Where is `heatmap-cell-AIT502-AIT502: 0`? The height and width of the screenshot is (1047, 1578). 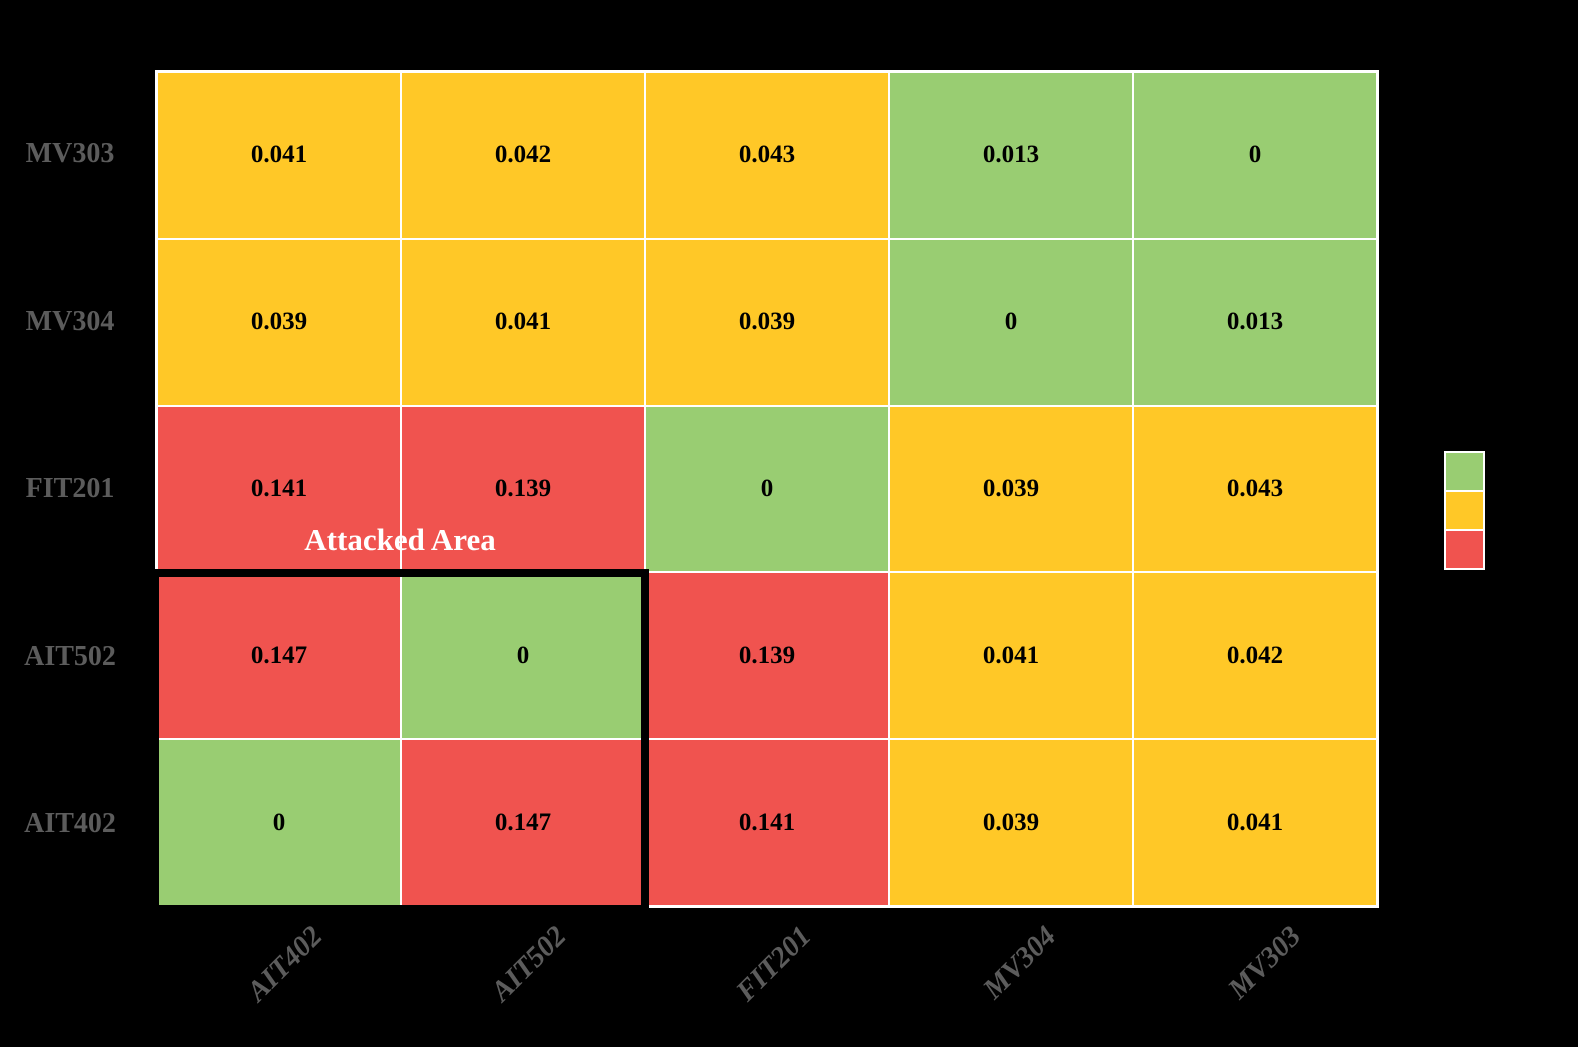
heatmap-cell-AIT502-AIT502: 0 is located at coordinates (523, 656).